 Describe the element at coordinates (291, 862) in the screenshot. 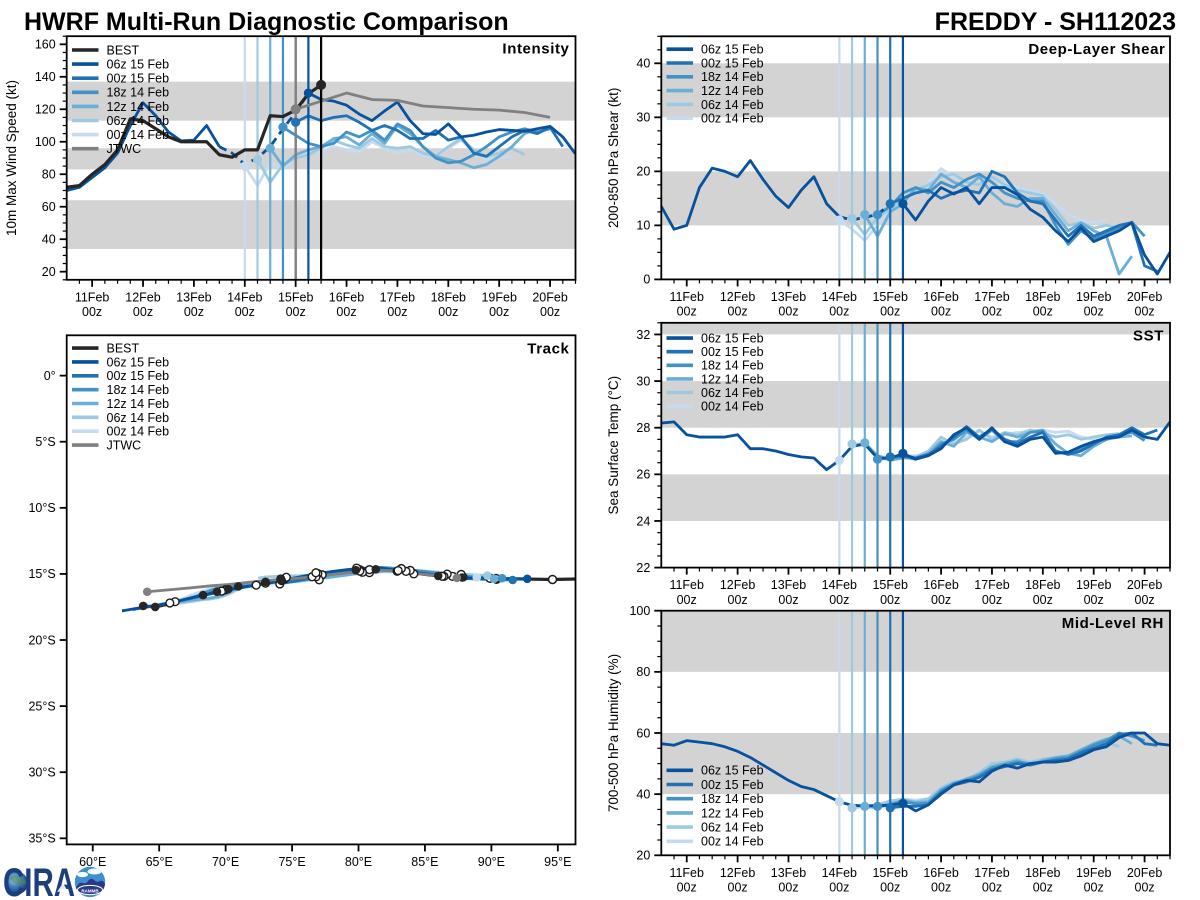

I see `svg-text: 75°E` at that location.